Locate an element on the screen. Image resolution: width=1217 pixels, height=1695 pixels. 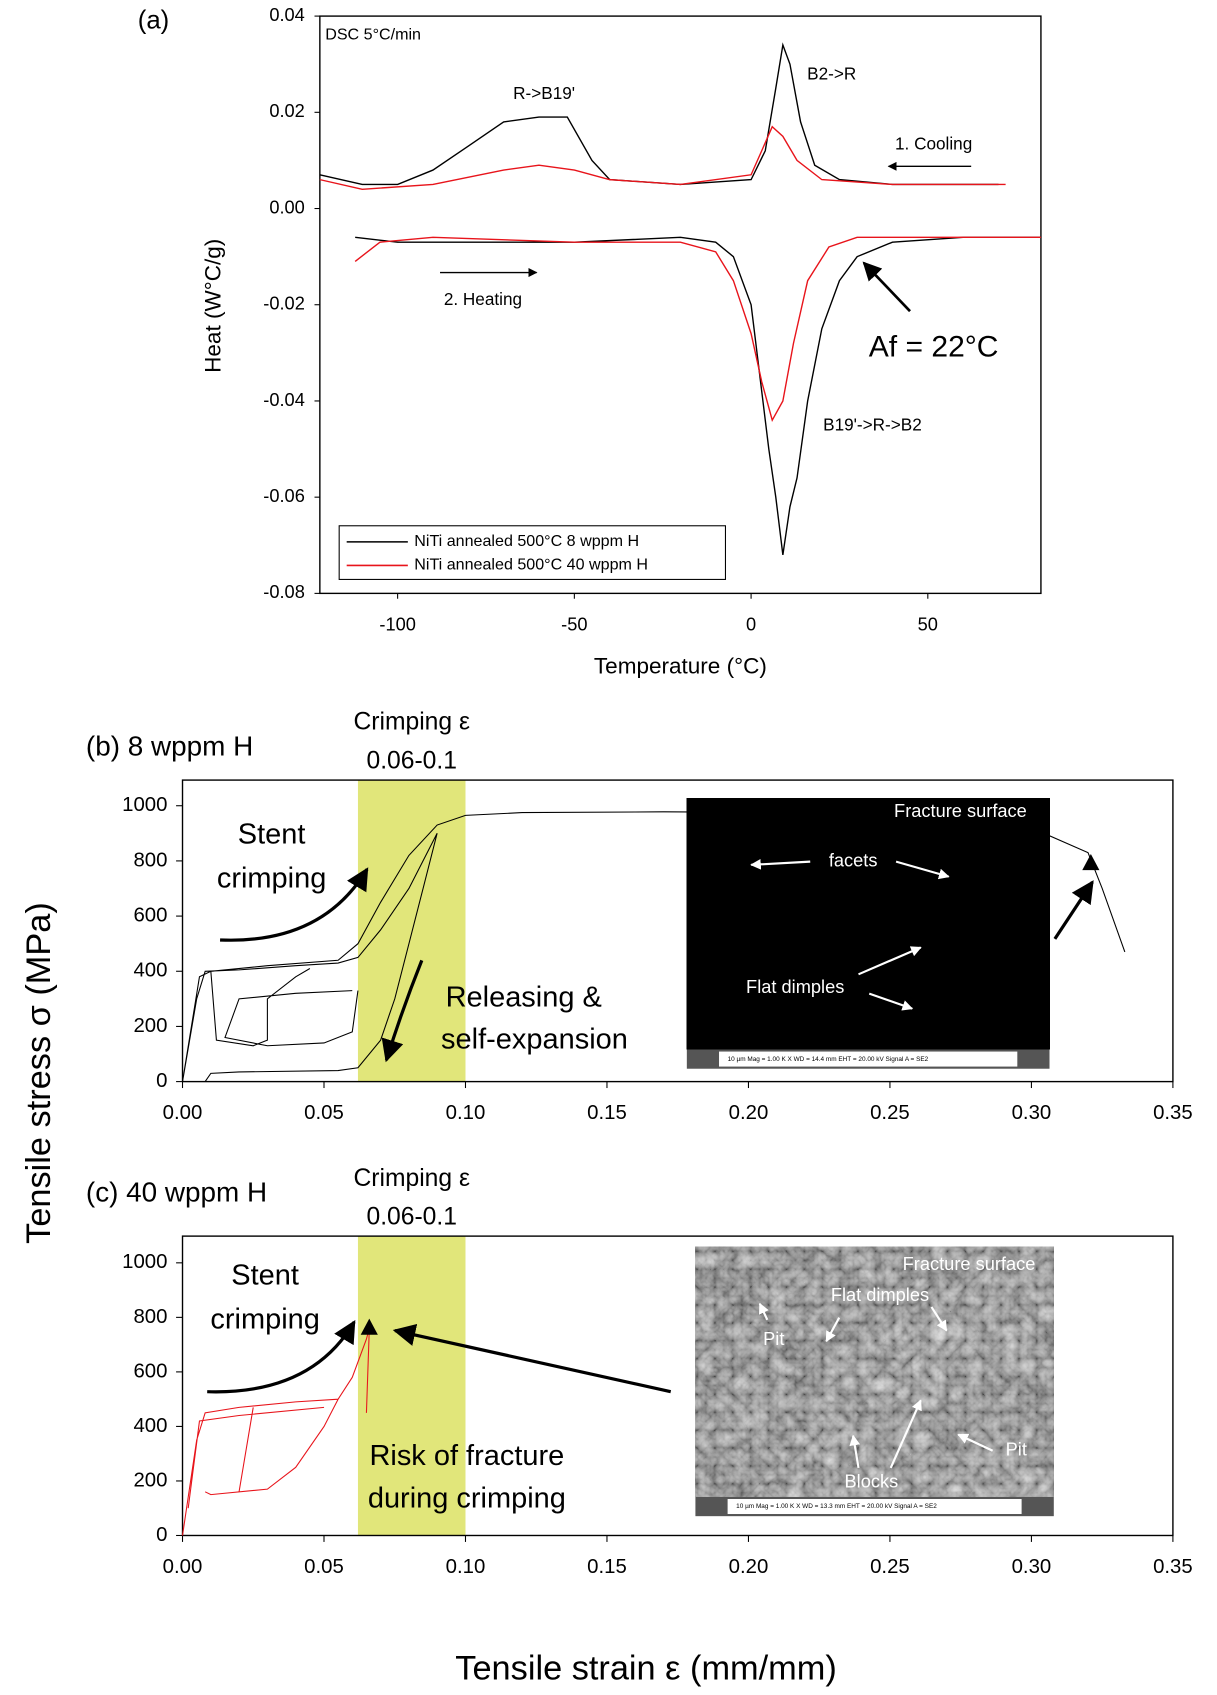
x-axis-label: Temperature (°C) is located at coordinates (680, 665).